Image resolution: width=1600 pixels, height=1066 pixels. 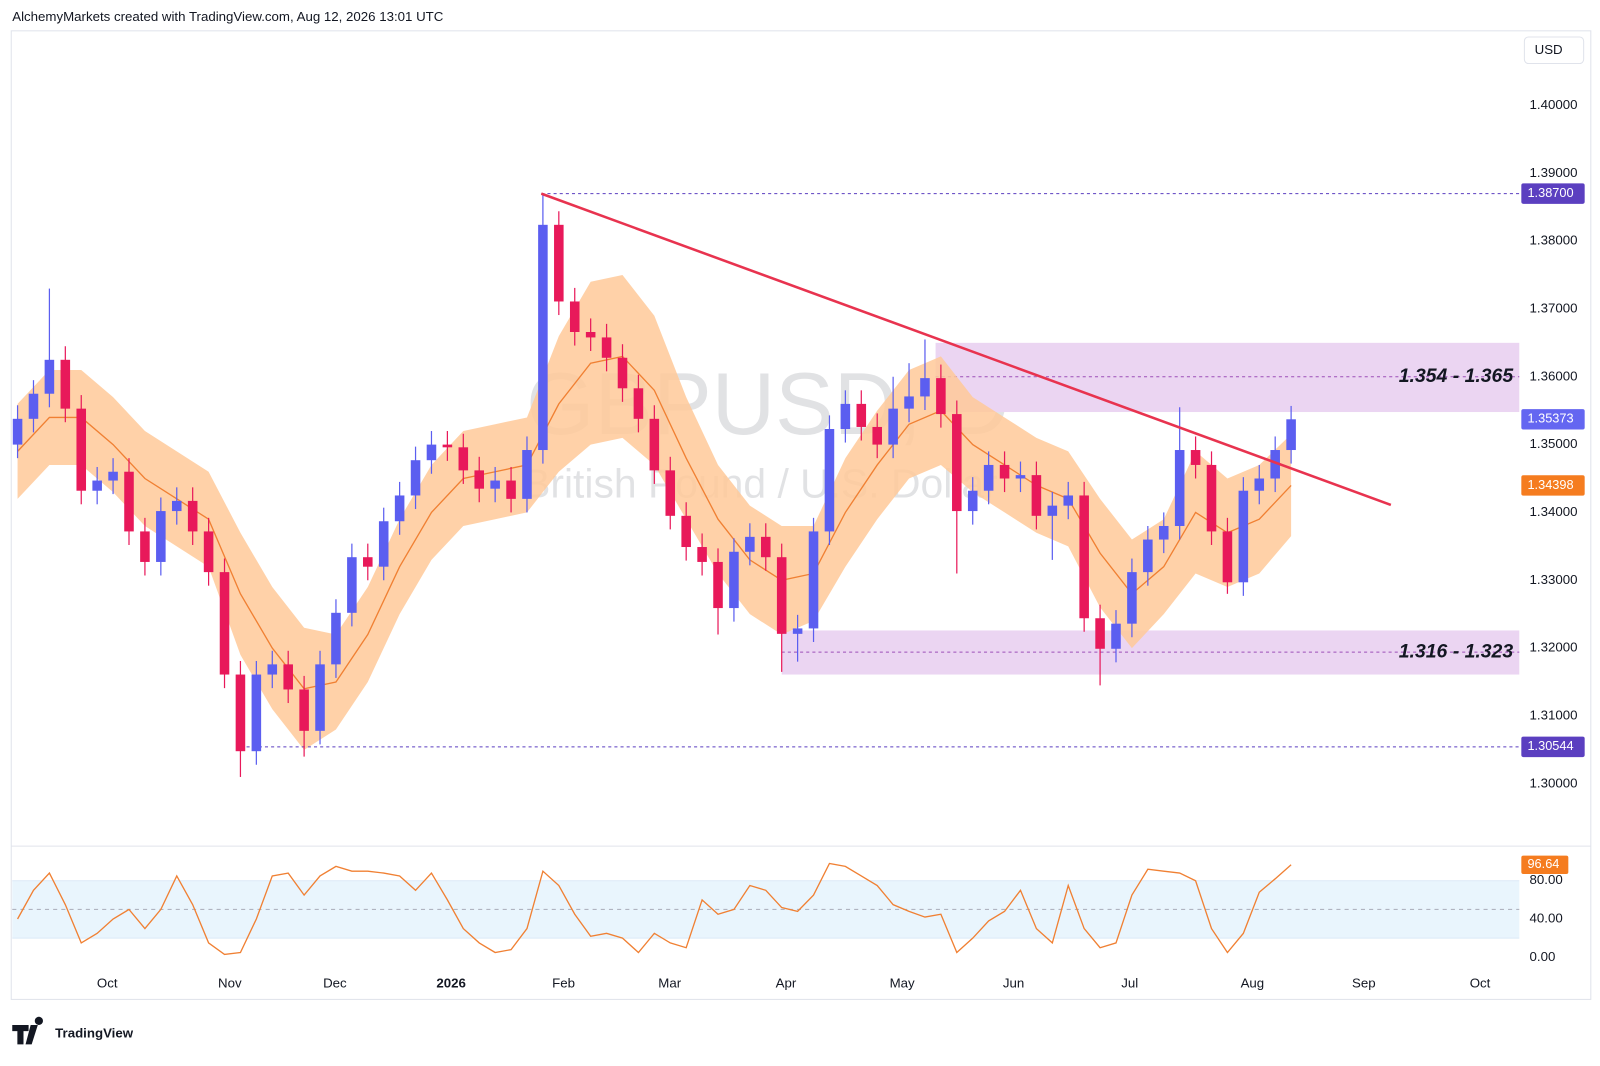 What do you see at coordinates (1546, 918) in the screenshot?
I see `osc-tick-label: 40.00` at bounding box center [1546, 918].